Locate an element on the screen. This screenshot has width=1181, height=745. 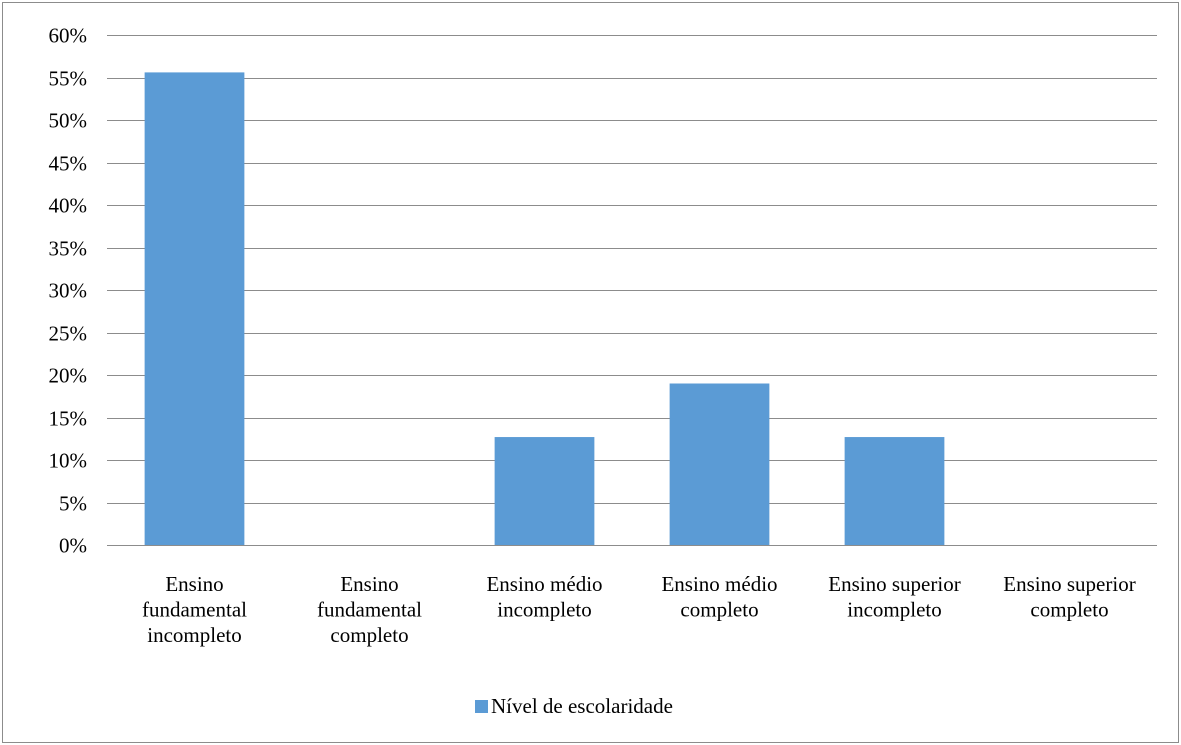
y-tick-label: 0% is located at coordinates (73, 546).